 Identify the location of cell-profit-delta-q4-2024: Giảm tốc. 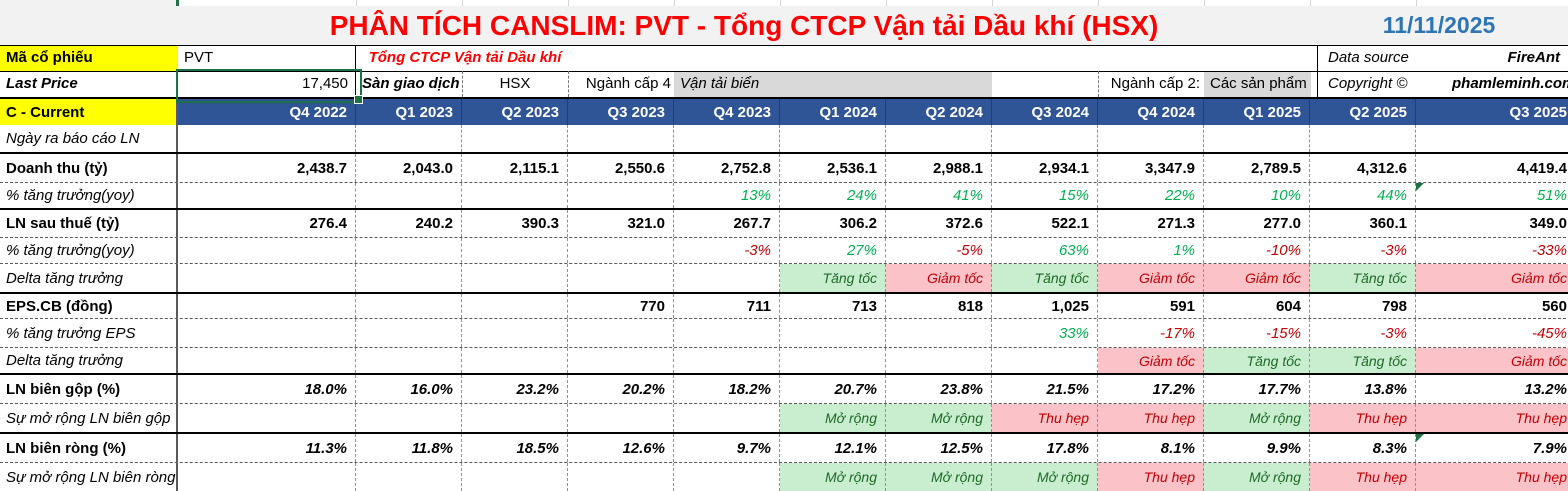
(1151, 278).